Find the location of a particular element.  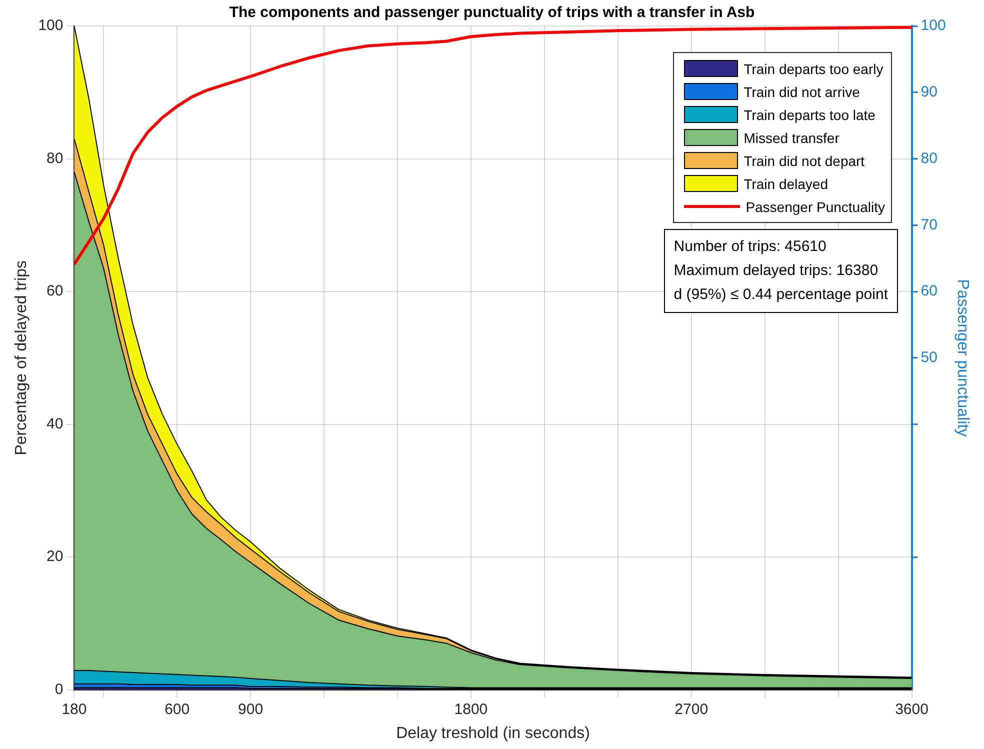

y2-tick-label: 90 is located at coordinates (929, 92).